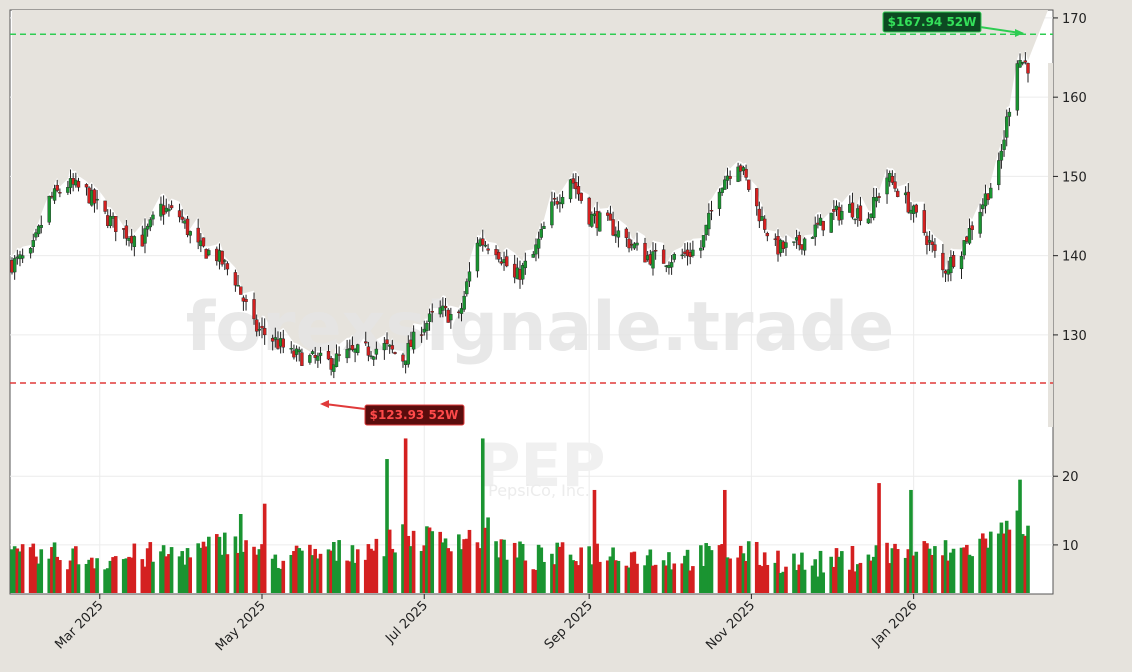 The image size is (1132, 672). I want to click on x-tick-label: May 2025, so click(241, 626).